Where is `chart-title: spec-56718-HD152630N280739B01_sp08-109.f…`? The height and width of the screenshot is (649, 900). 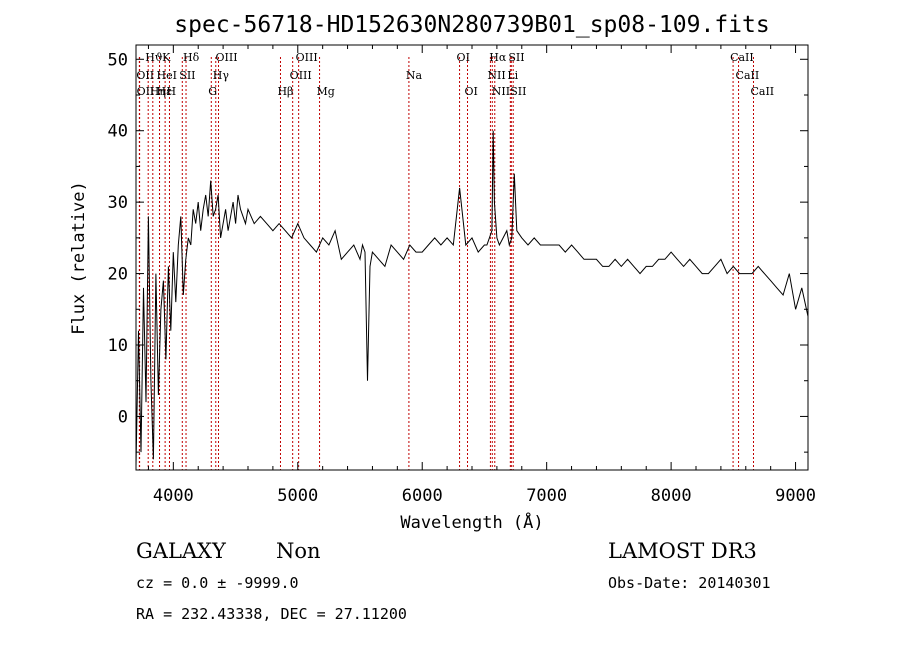 chart-title: spec-56718-HD152630N280739B01_sp08-109.f… is located at coordinates (471, 25).